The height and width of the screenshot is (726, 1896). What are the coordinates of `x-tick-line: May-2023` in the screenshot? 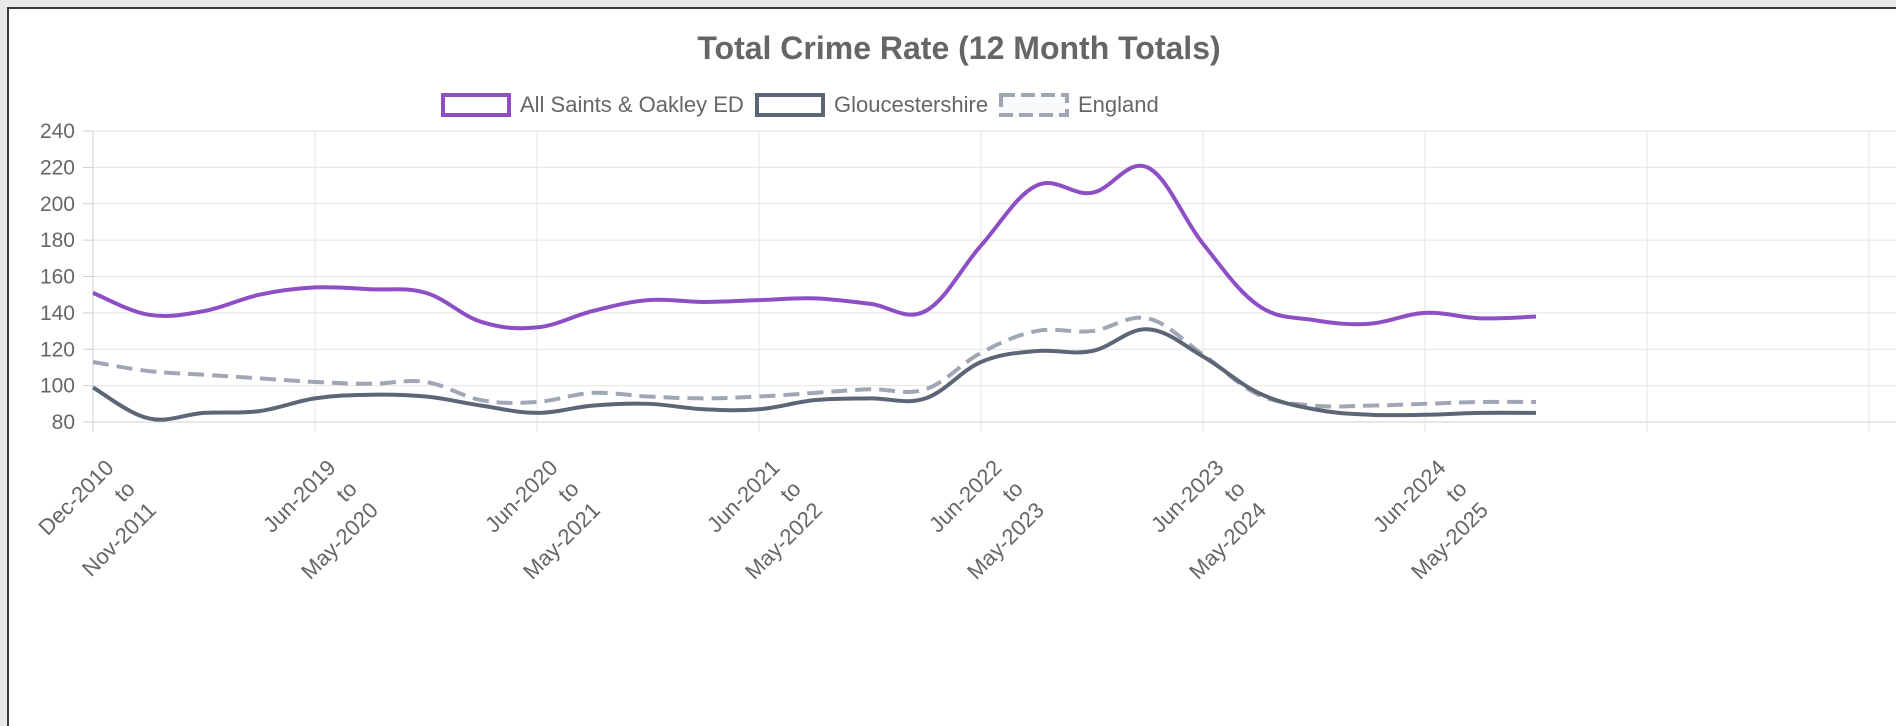 It's located at (1005, 540).